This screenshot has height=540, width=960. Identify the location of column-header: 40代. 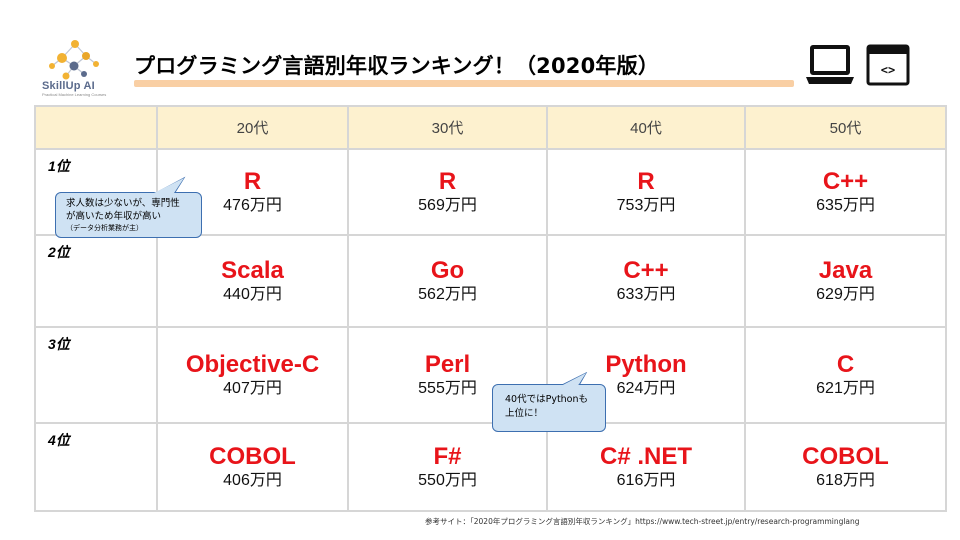
(646, 127).